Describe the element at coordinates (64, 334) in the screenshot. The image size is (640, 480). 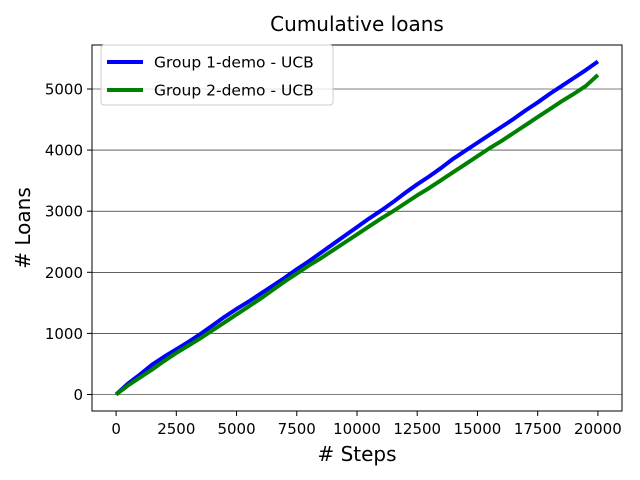
I see `y-tick-label: 1000` at that location.